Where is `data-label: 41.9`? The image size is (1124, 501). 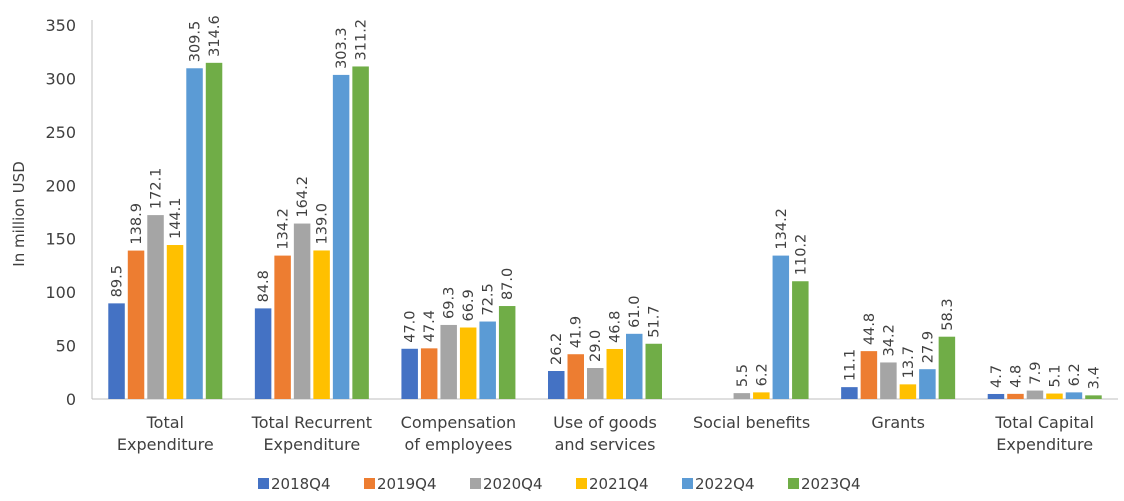 data-label: 41.9 is located at coordinates (577, 332).